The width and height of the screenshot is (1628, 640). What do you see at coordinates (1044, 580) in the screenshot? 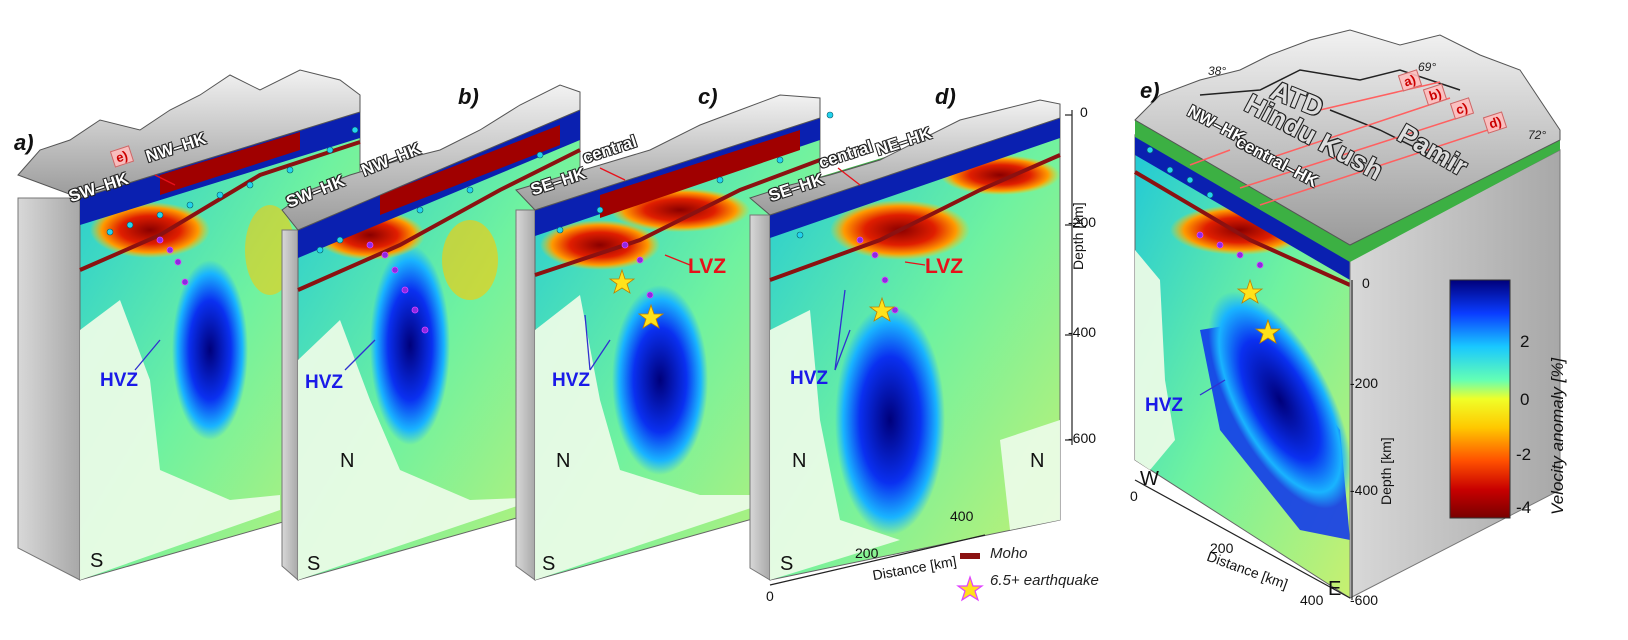
I see `legend-earthquake-label: 6.5+ earthquake` at bounding box center [1044, 580].